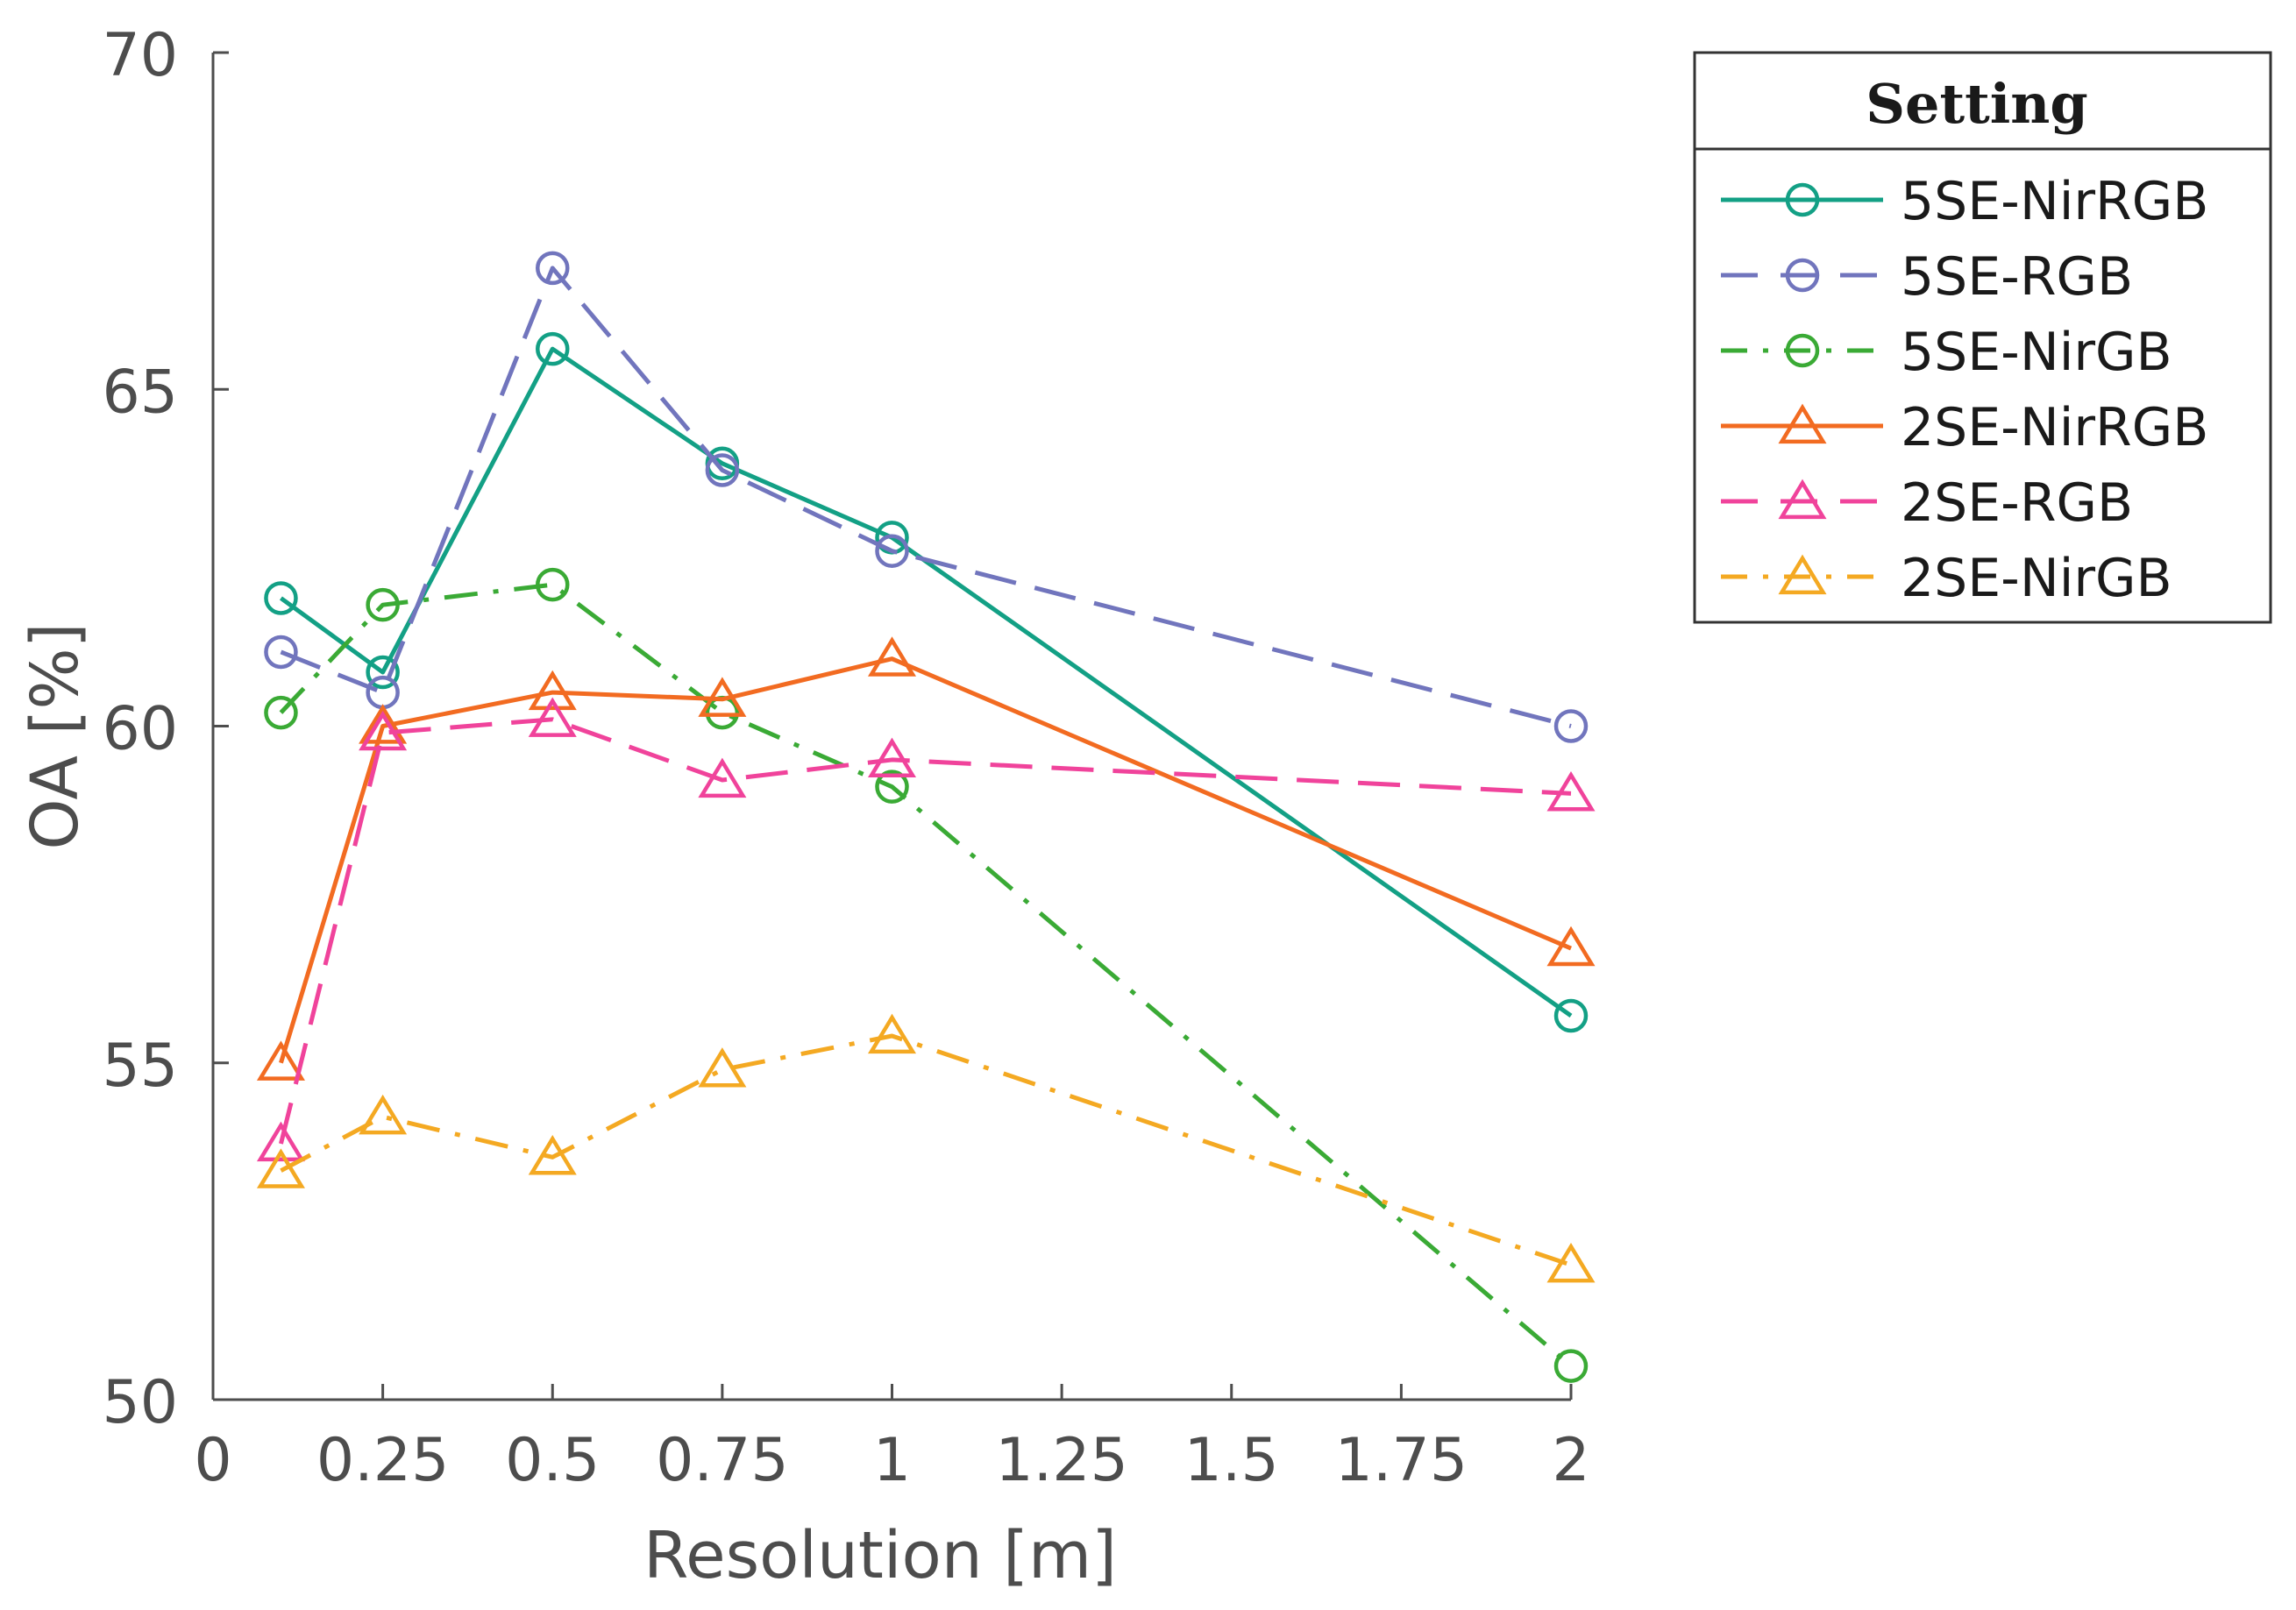  I want to click on legend-box, so click(1982, 337).